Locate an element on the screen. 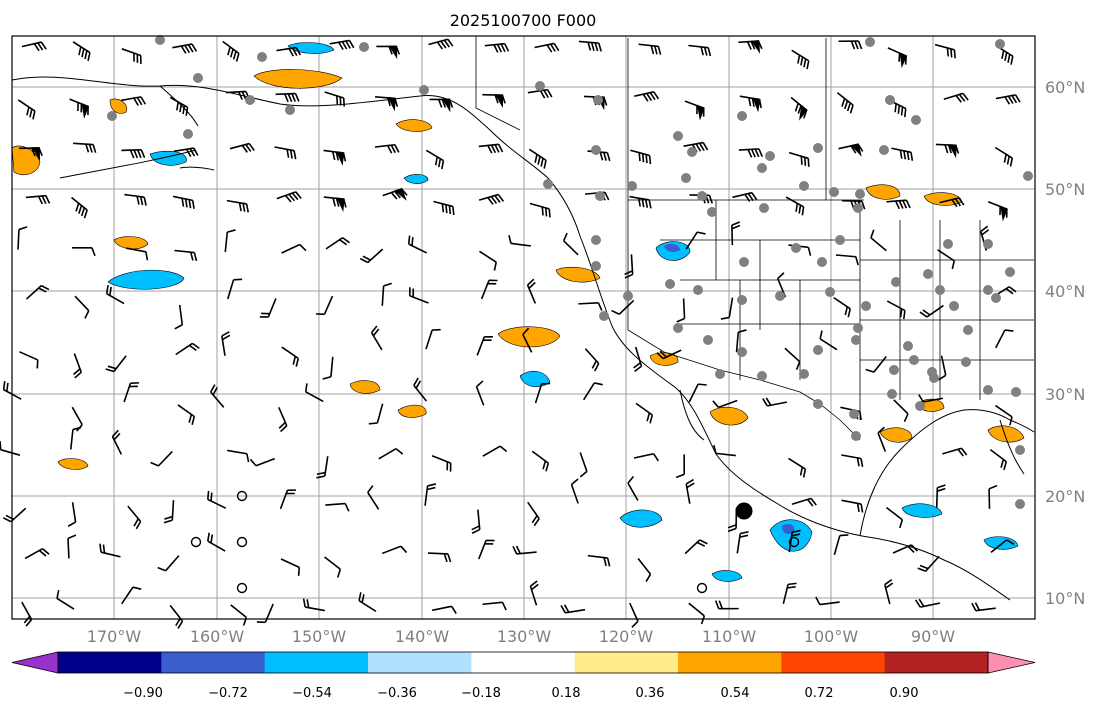 The image size is (1105, 712). lat-label: 20°N is located at coordinates (1065, 496).